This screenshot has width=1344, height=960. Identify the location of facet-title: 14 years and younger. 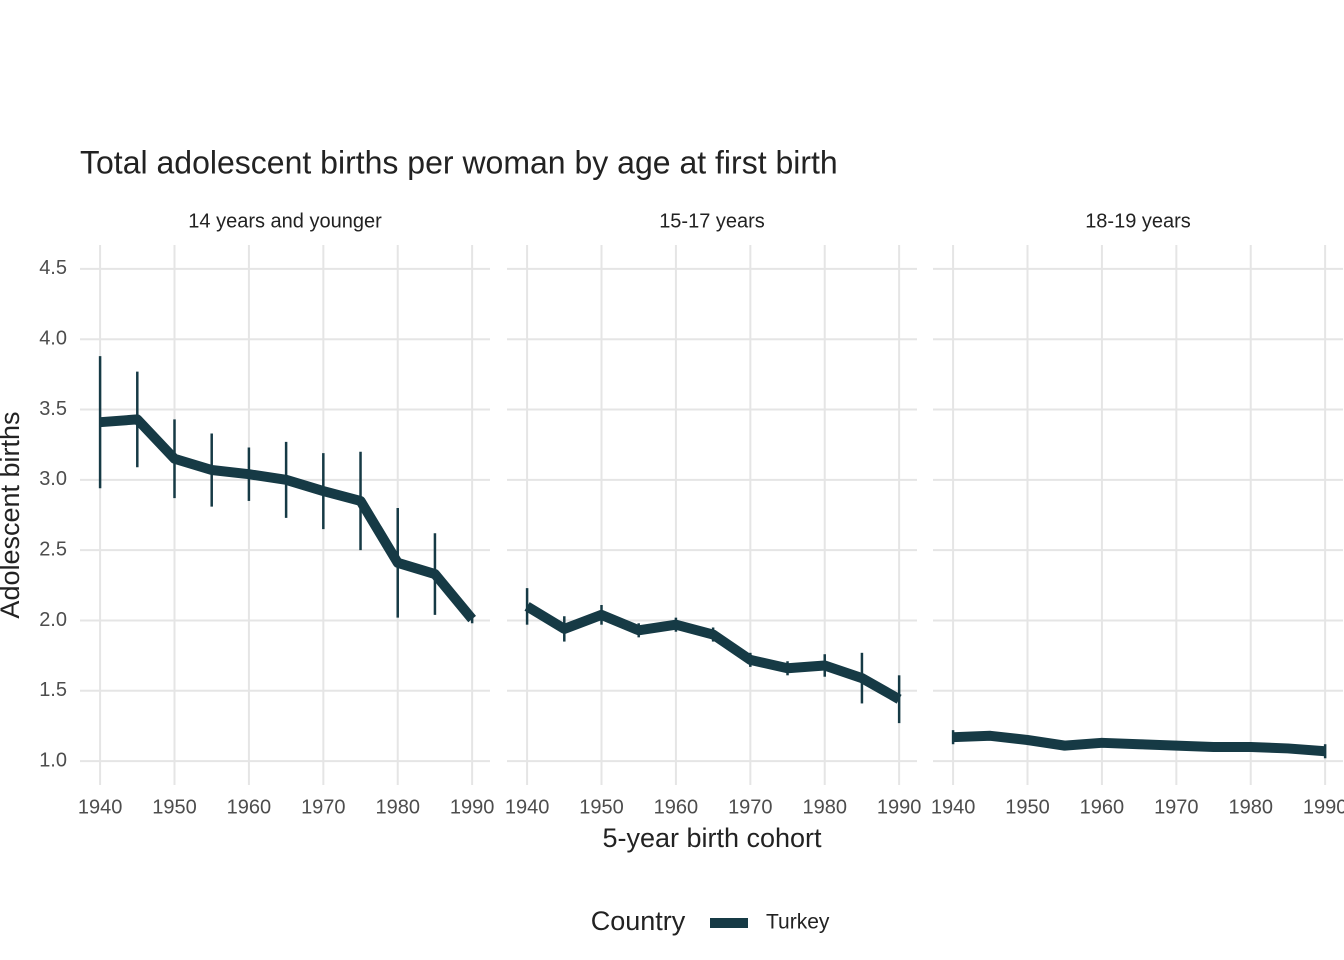
(285, 221).